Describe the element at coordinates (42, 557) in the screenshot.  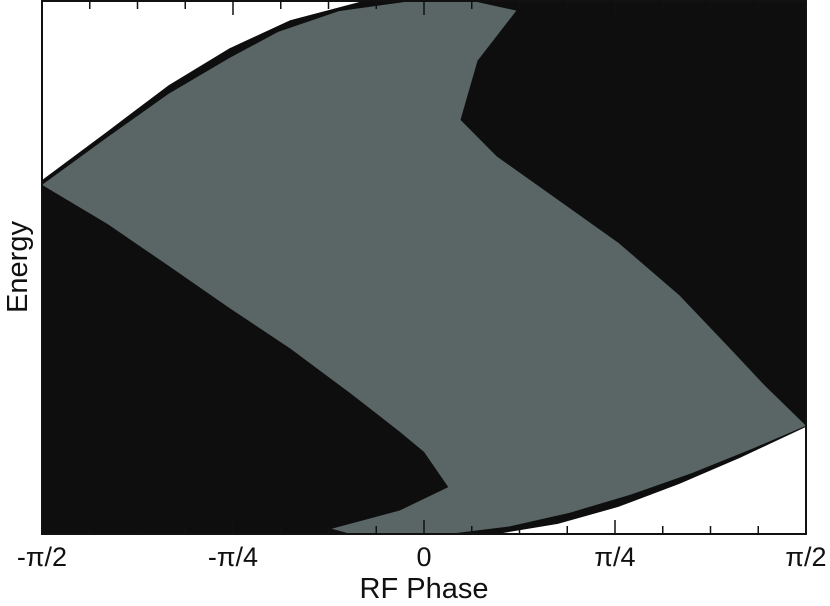
I see `x-tick-label: -π/2` at that location.